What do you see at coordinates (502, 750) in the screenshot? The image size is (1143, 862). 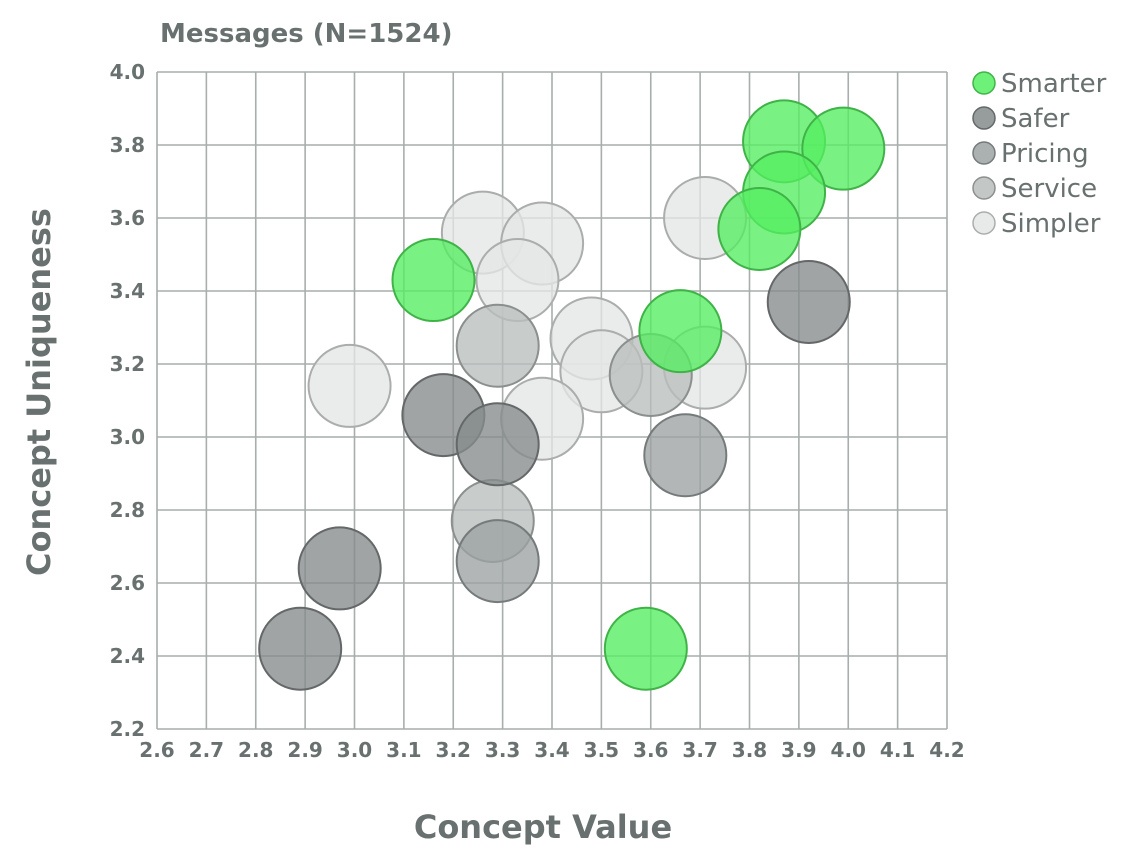 I see `x-tick-label: 3.3` at bounding box center [502, 750].